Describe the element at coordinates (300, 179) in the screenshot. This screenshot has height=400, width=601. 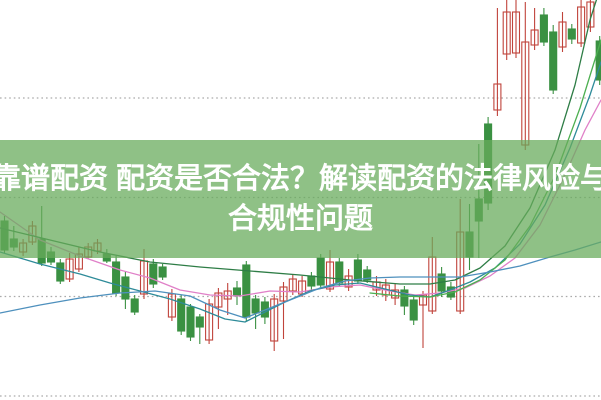
I see `headline-line-1: 靠谱配资 配资是否合法？解读配资的法律风险与` at that location.